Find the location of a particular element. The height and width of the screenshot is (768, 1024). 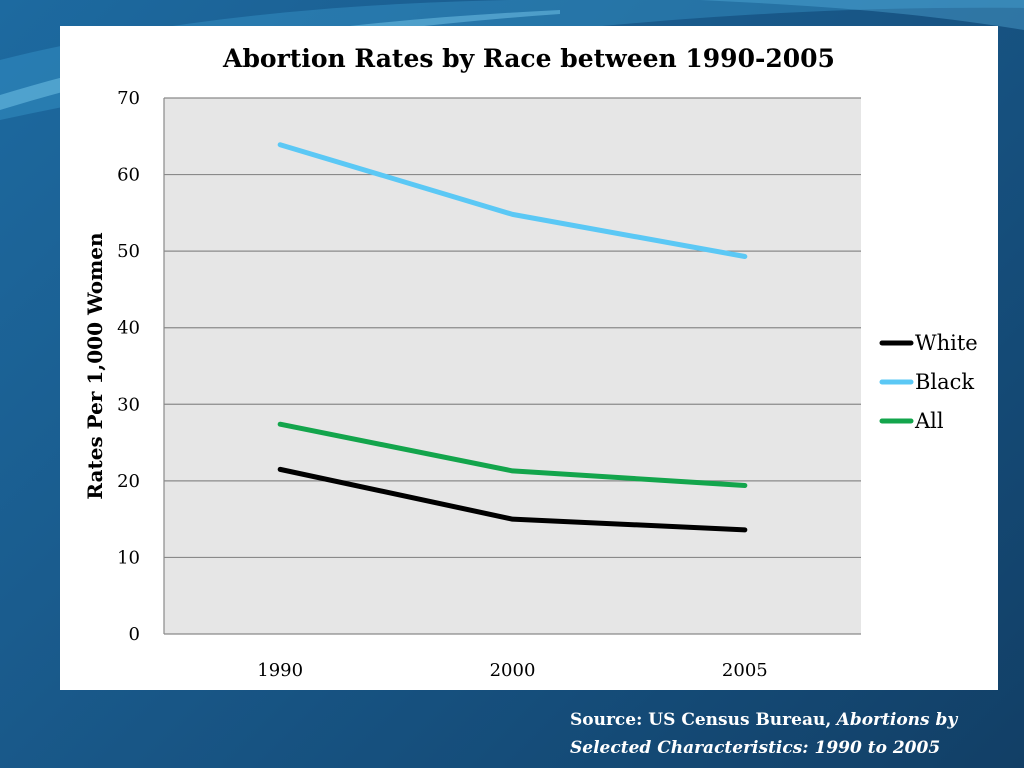

source-title-line2: Selected Characteristics: 1990 to 2005 is located at coordinates (755, 748).